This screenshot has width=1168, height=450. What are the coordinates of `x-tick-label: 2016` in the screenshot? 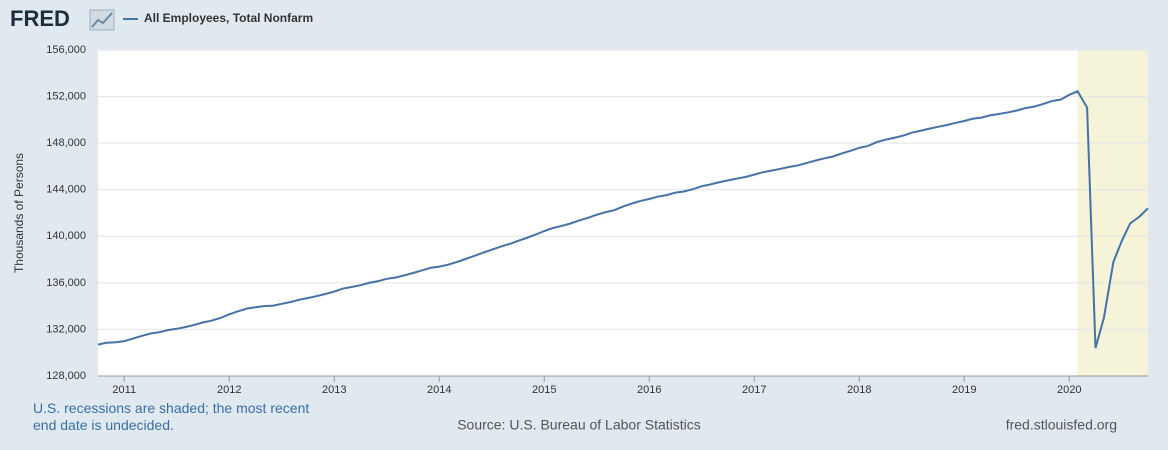 It's located at (649, 390).